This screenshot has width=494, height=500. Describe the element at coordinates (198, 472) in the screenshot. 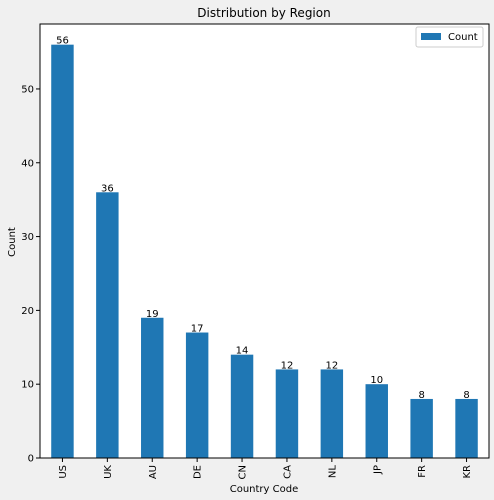

I see `x-tick-label-de: DE` at that location.